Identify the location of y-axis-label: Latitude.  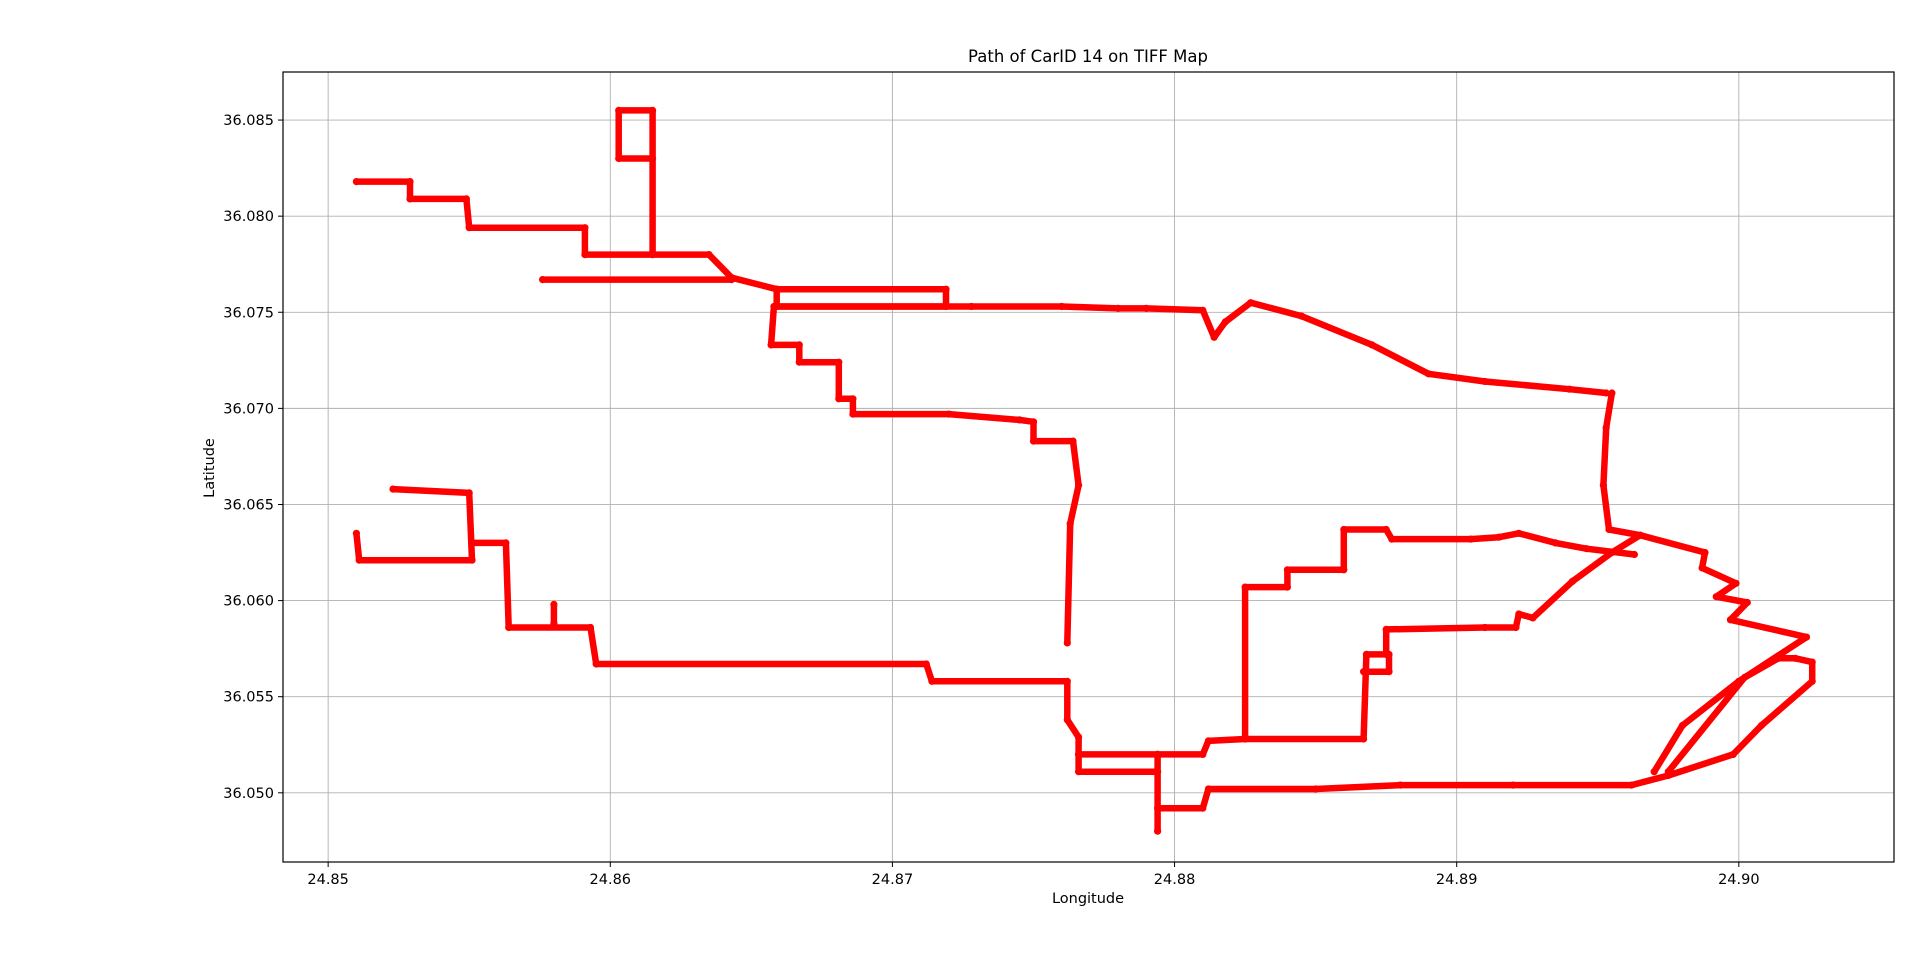
(210, 468).